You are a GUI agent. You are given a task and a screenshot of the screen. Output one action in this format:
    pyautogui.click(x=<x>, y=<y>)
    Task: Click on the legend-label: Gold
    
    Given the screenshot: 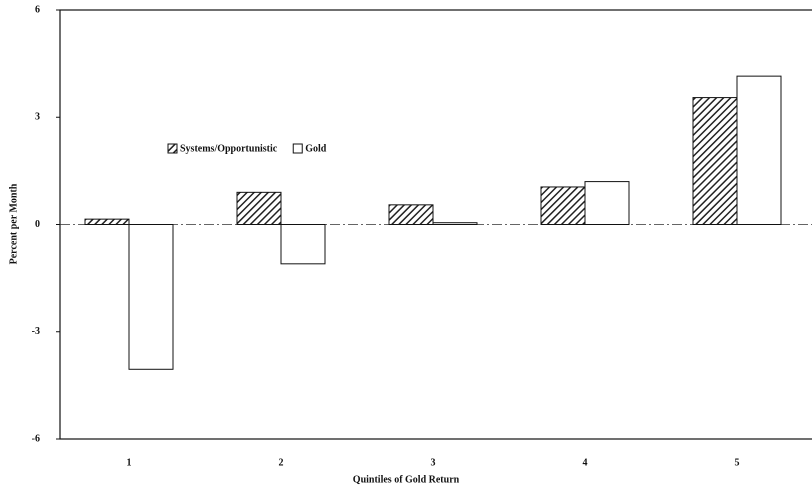 What is the action you would take?
    pyautogui.click(x=316, y=148)
    